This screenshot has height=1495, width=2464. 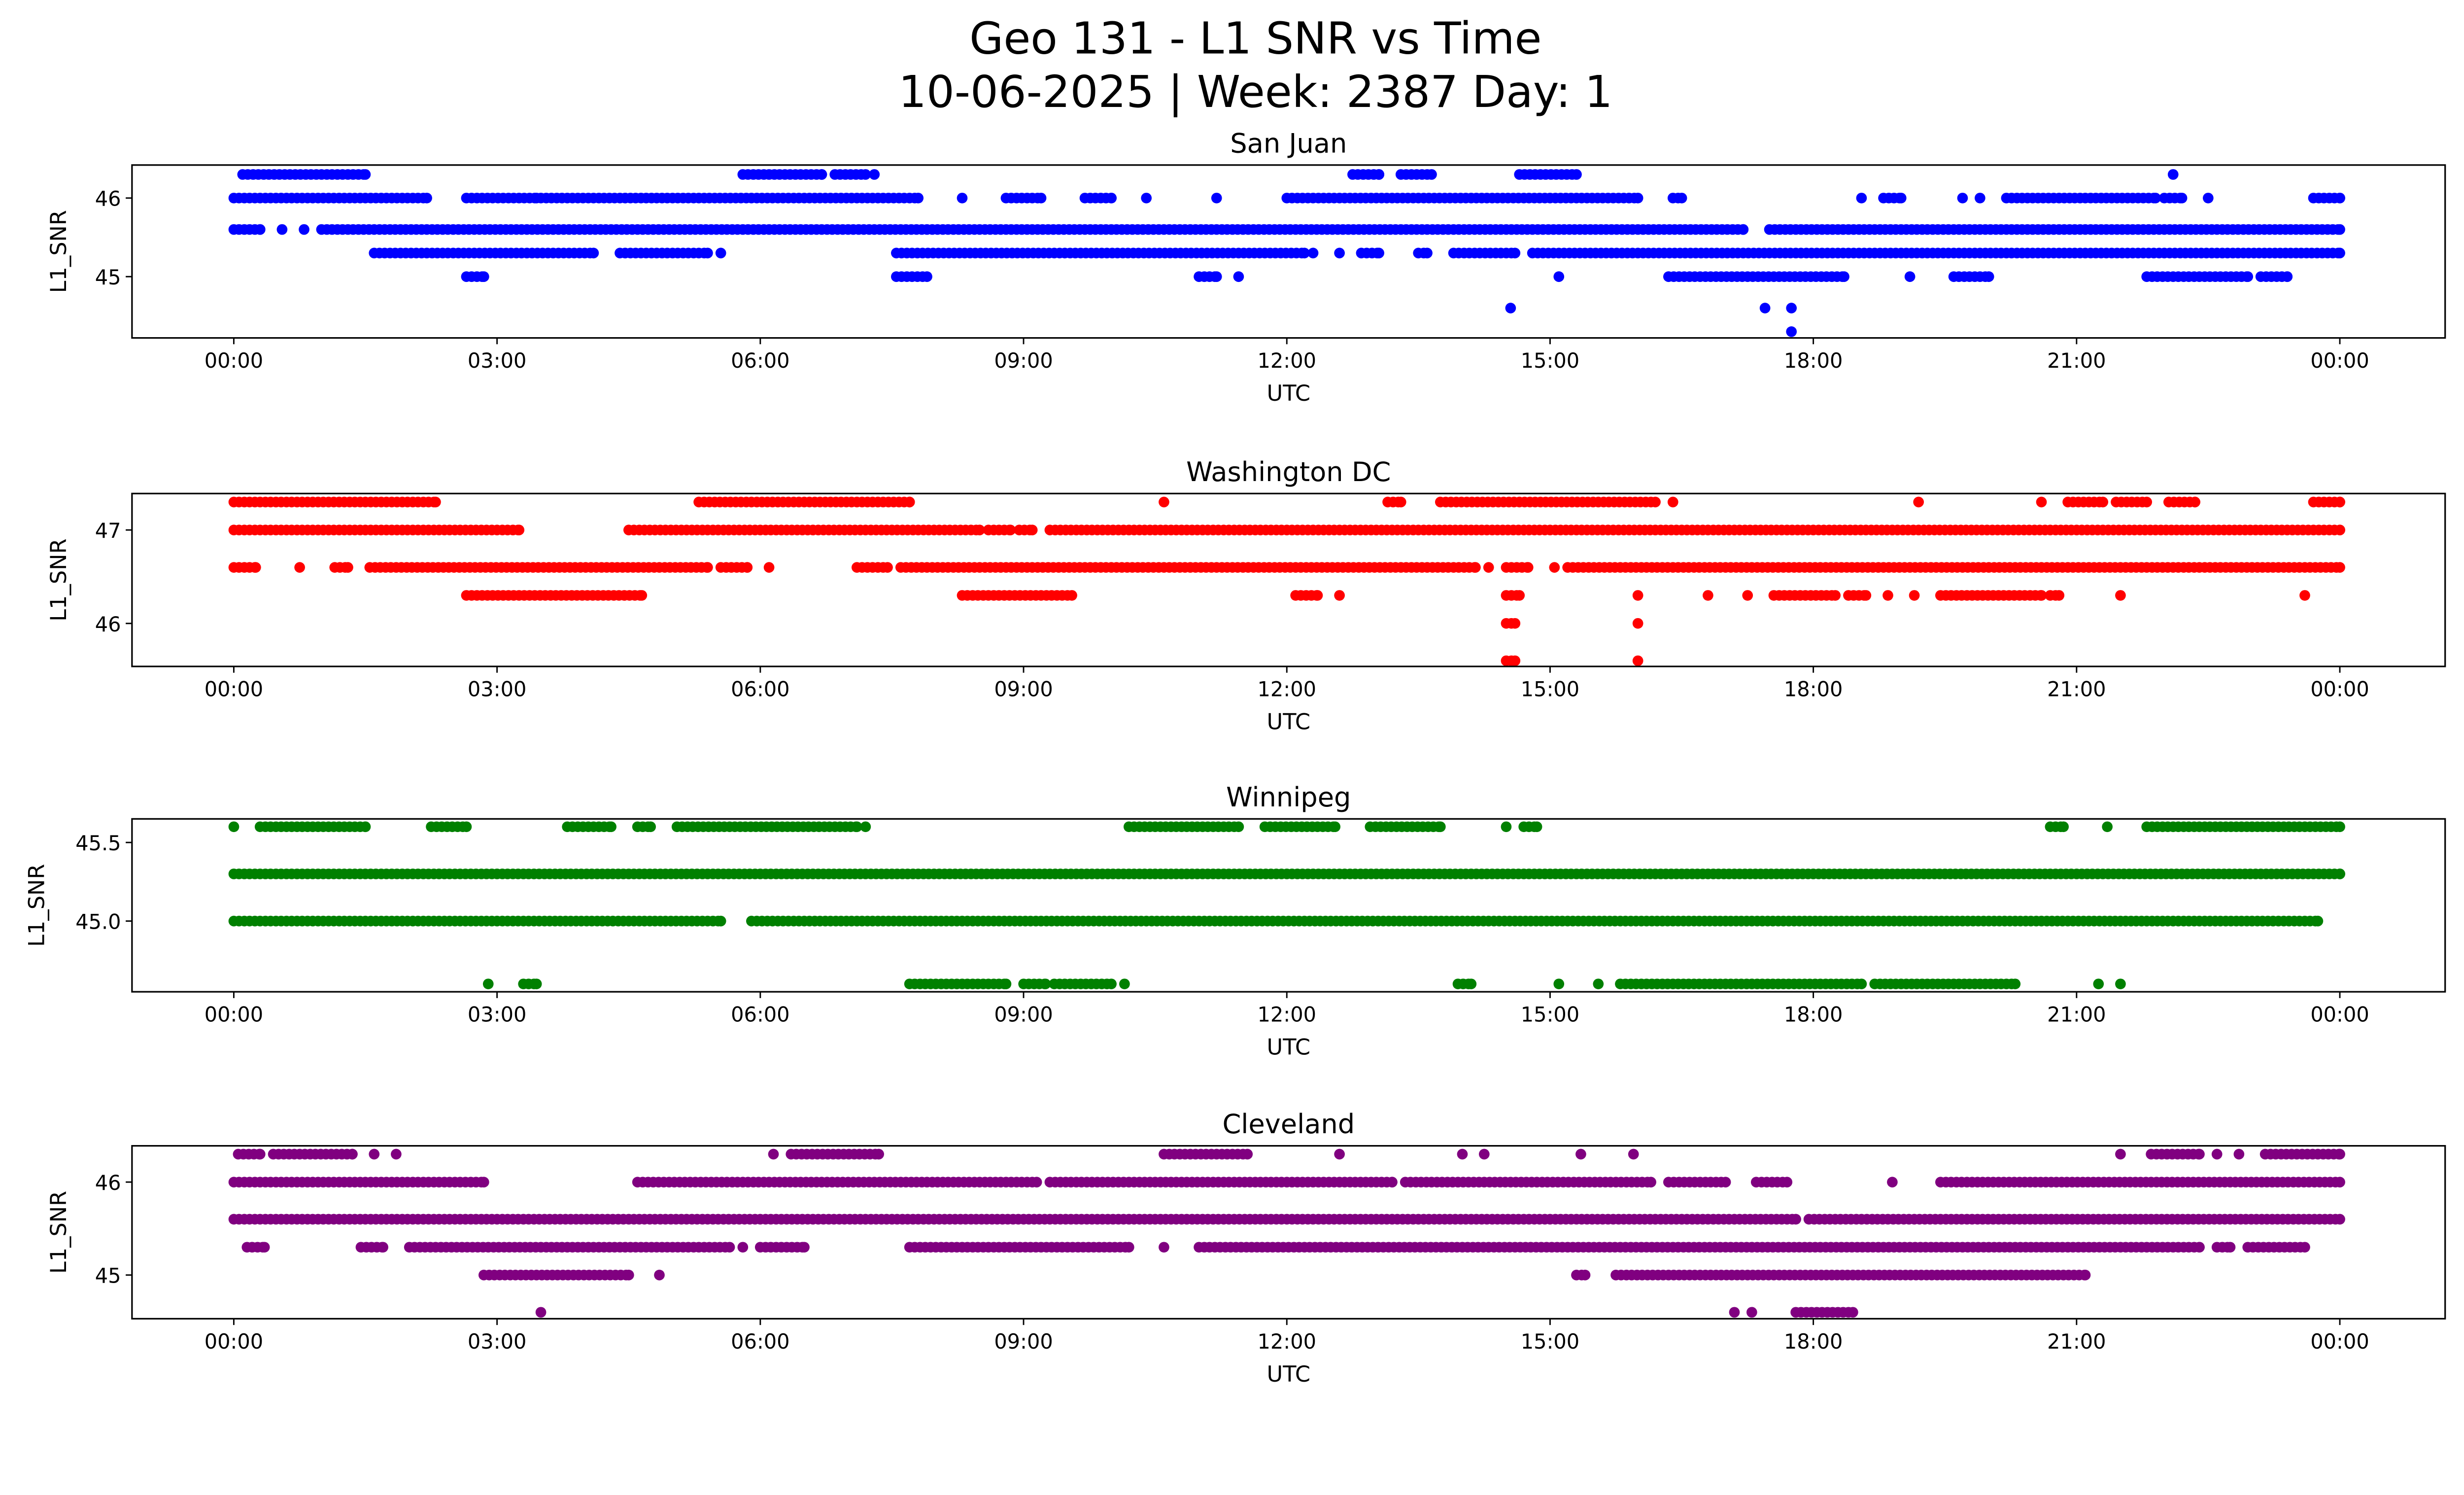 I want to click on subplot-title: Winnipeg, so click(x=1288, y=797).